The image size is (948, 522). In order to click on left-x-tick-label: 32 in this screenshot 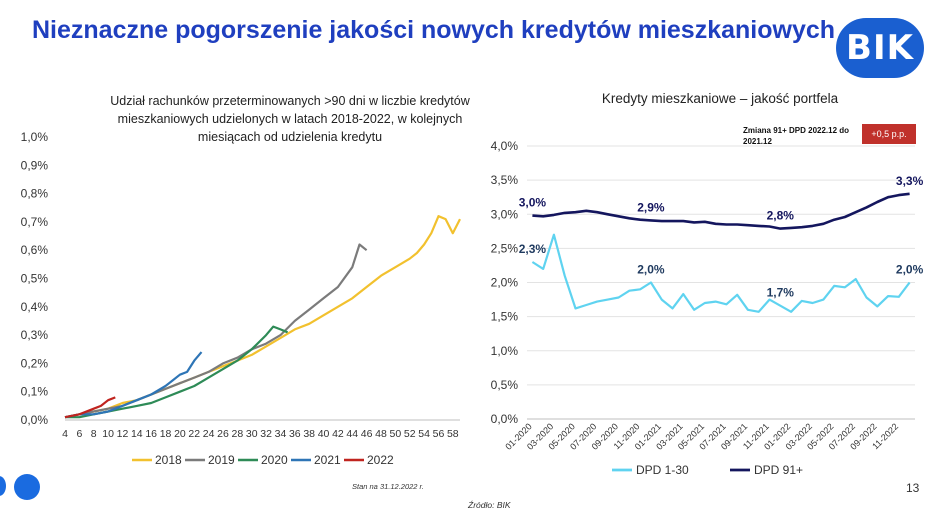, I will do `click(266, 434)`.